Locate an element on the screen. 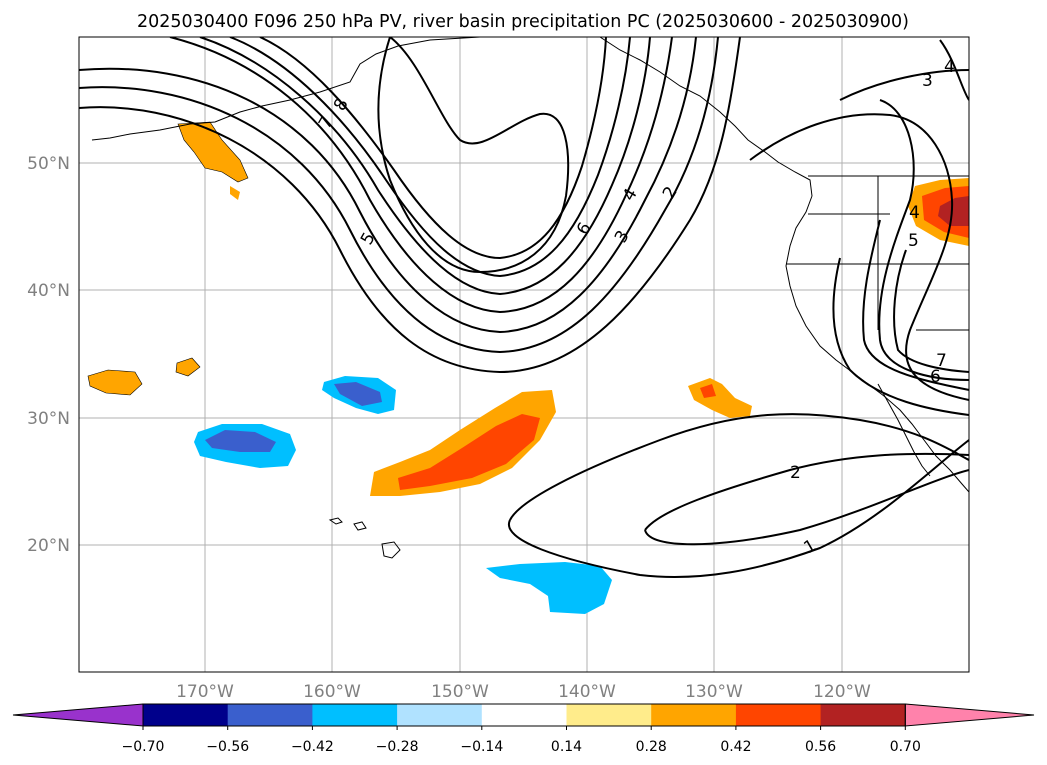  colorbar-border is located at coordinates (524, 715).